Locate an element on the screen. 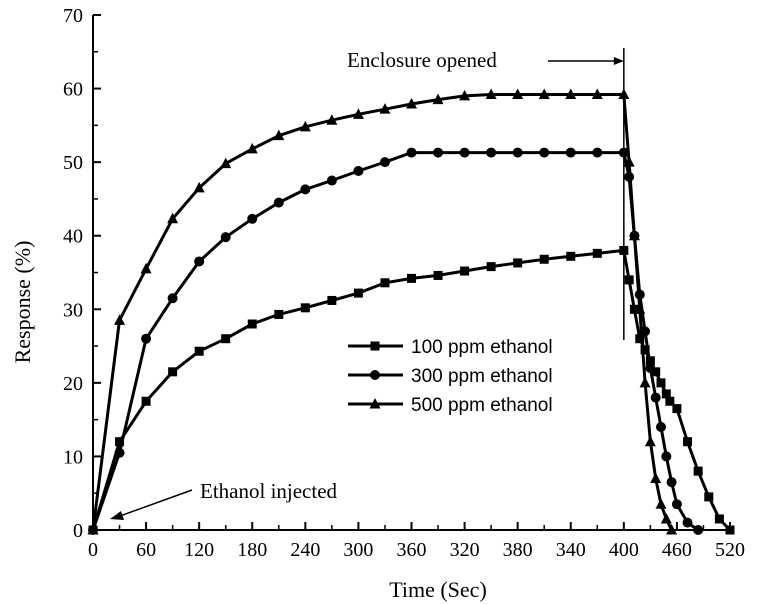 The width and height of the screenshot is (762, 604). x-tick-label: 380 is located at coordinates (518, 550).